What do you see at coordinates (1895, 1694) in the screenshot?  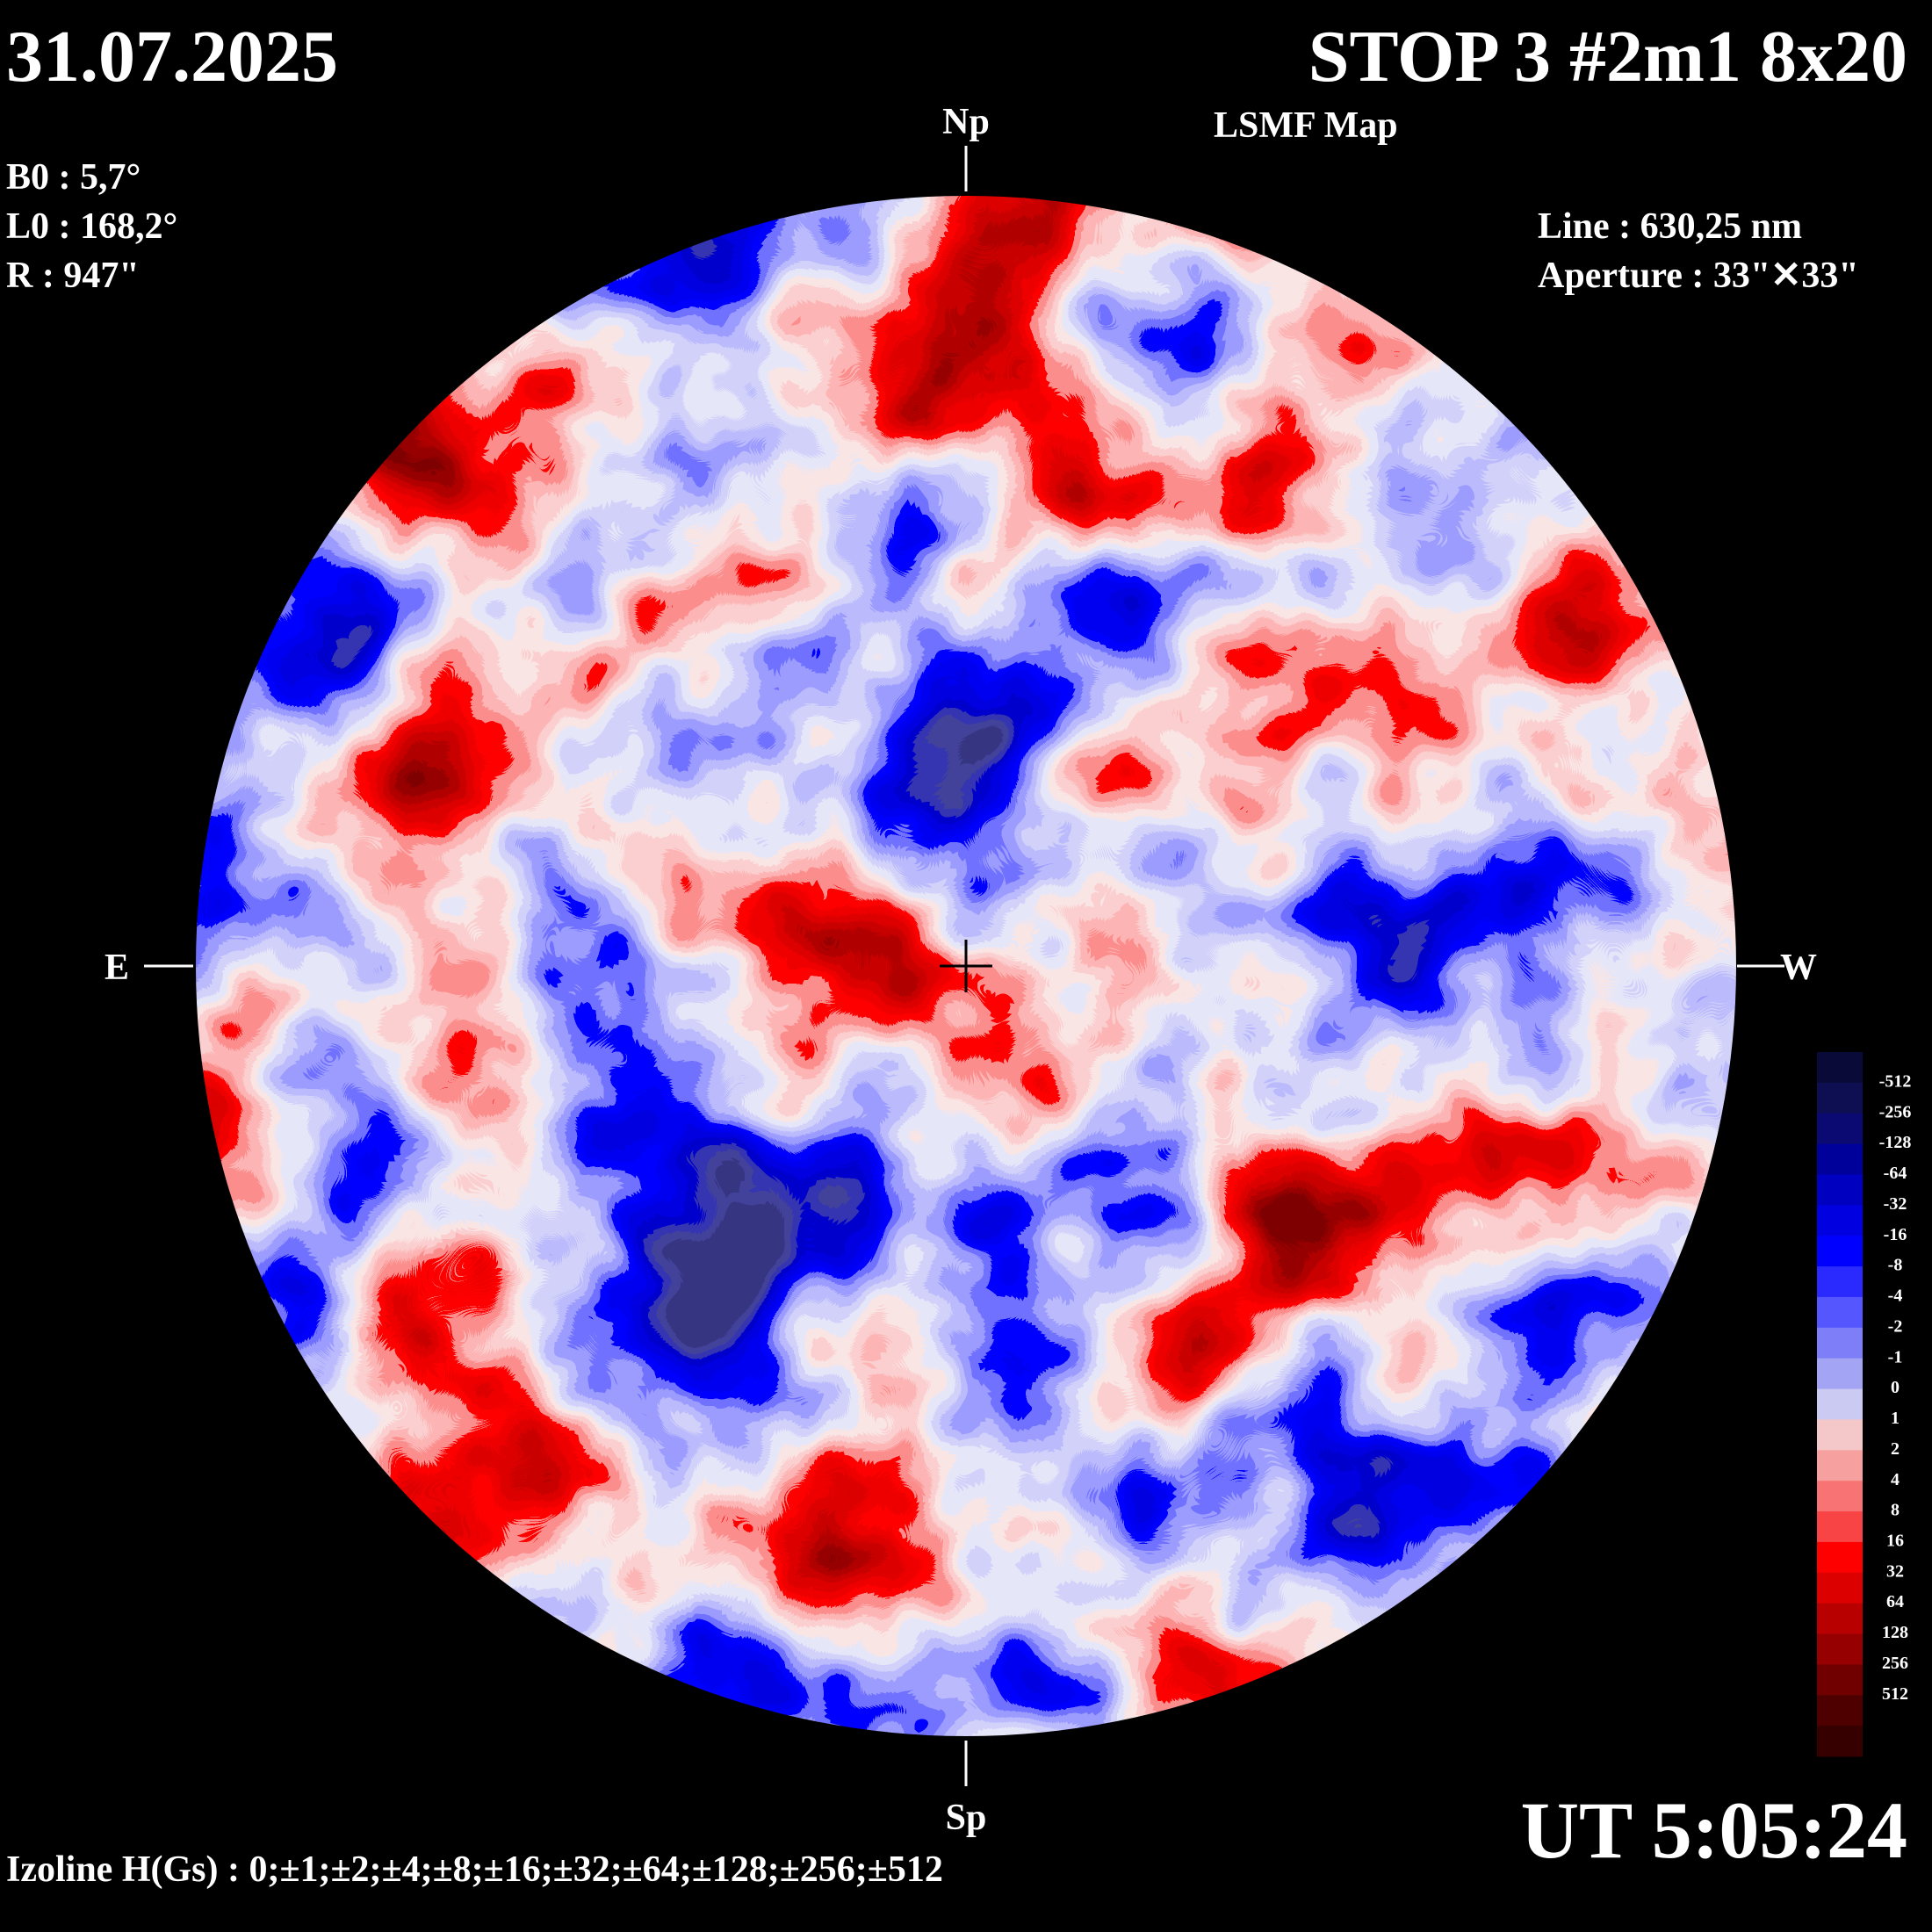 I see `colorbar-label: 512` at bounding box center [1895, 1694].